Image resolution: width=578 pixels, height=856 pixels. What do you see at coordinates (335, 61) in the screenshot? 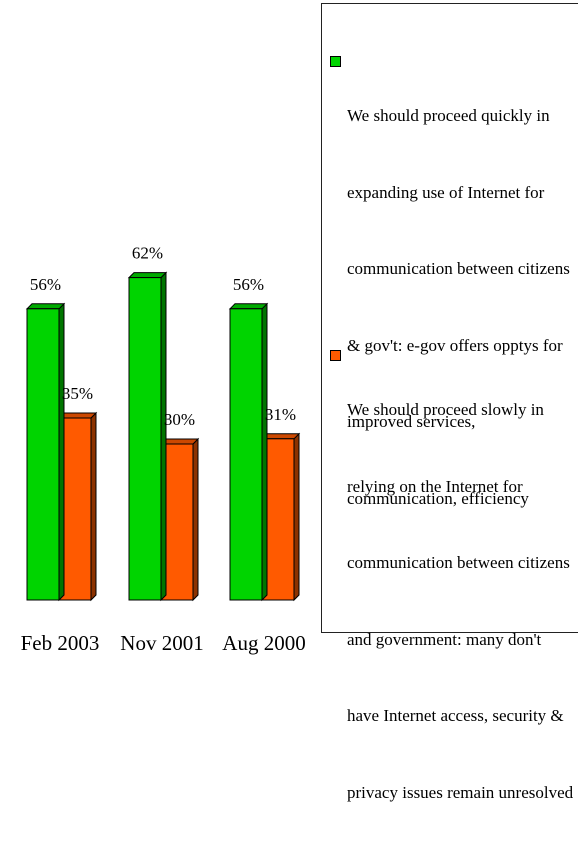
I see `legend-swatch-green` at bounding box center [335, 61].